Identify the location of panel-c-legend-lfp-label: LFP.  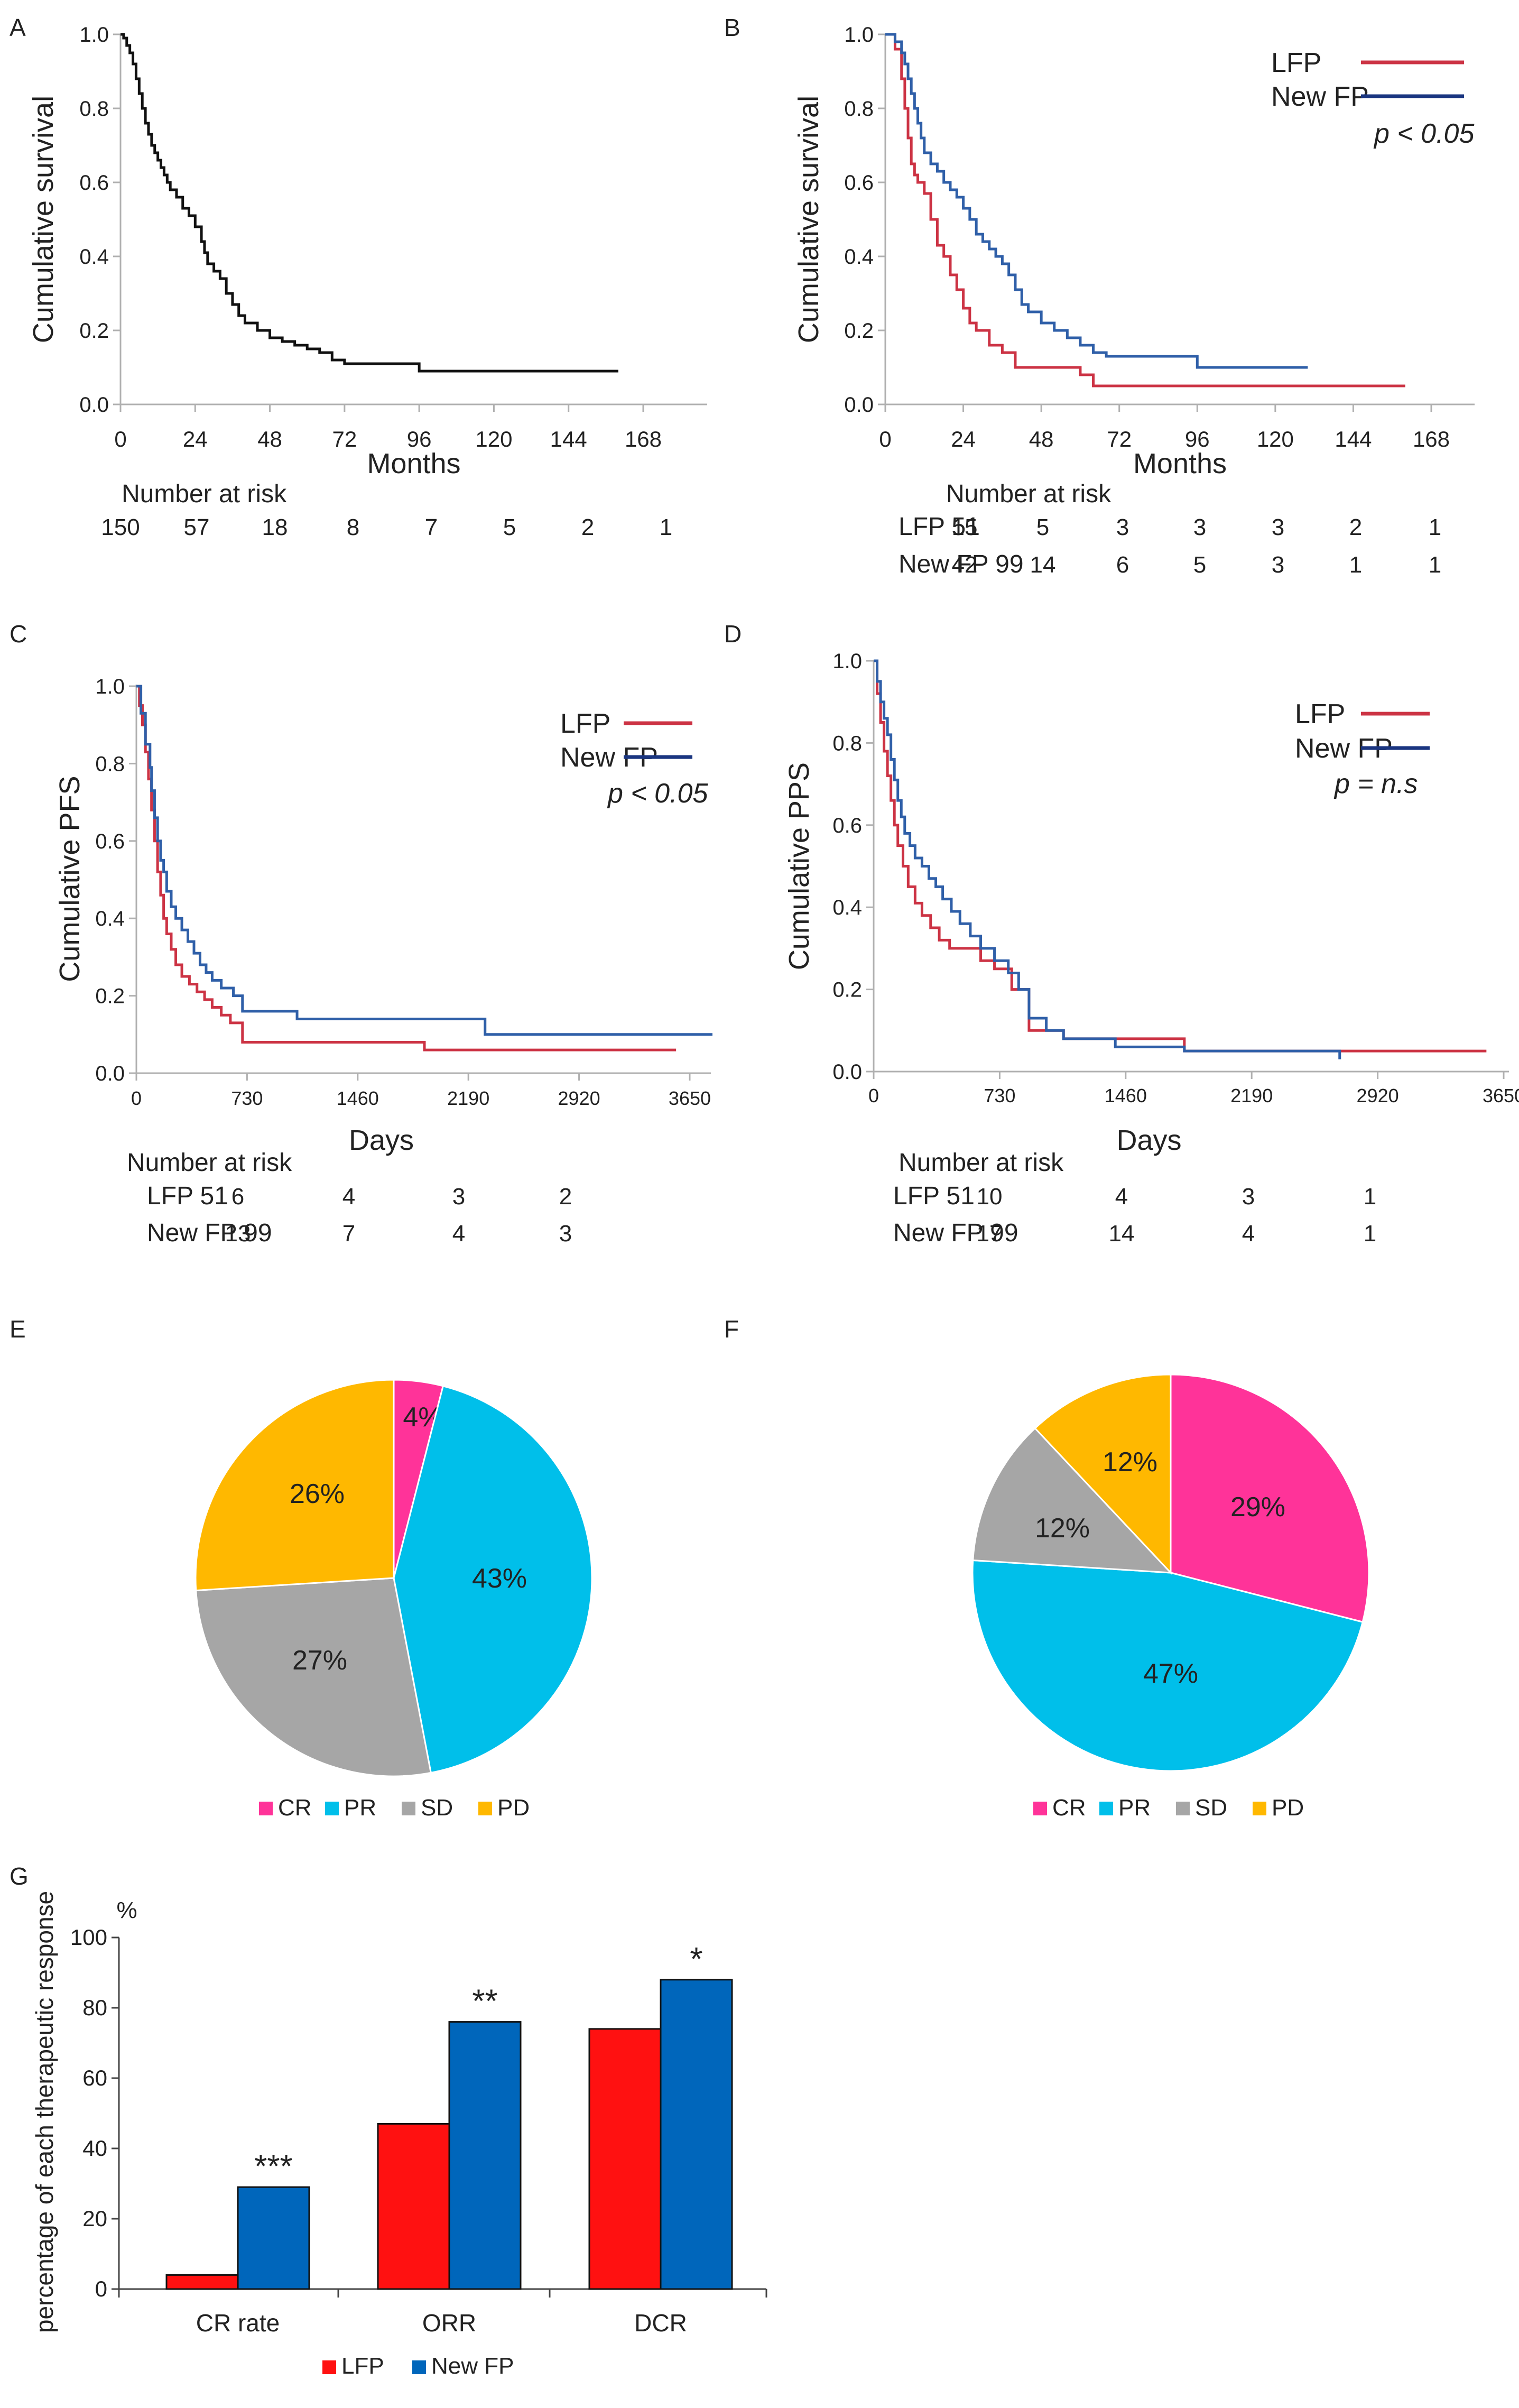
(585, 724).